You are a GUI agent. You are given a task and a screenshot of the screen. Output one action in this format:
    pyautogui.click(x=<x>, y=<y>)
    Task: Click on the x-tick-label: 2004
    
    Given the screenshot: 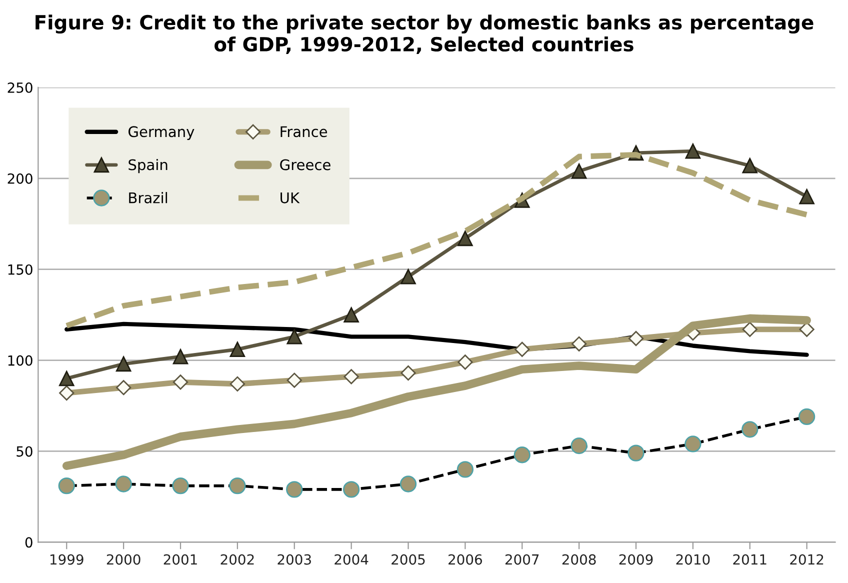 What is the action you would take?
    pyautogui.click(x=351, y=559)
    